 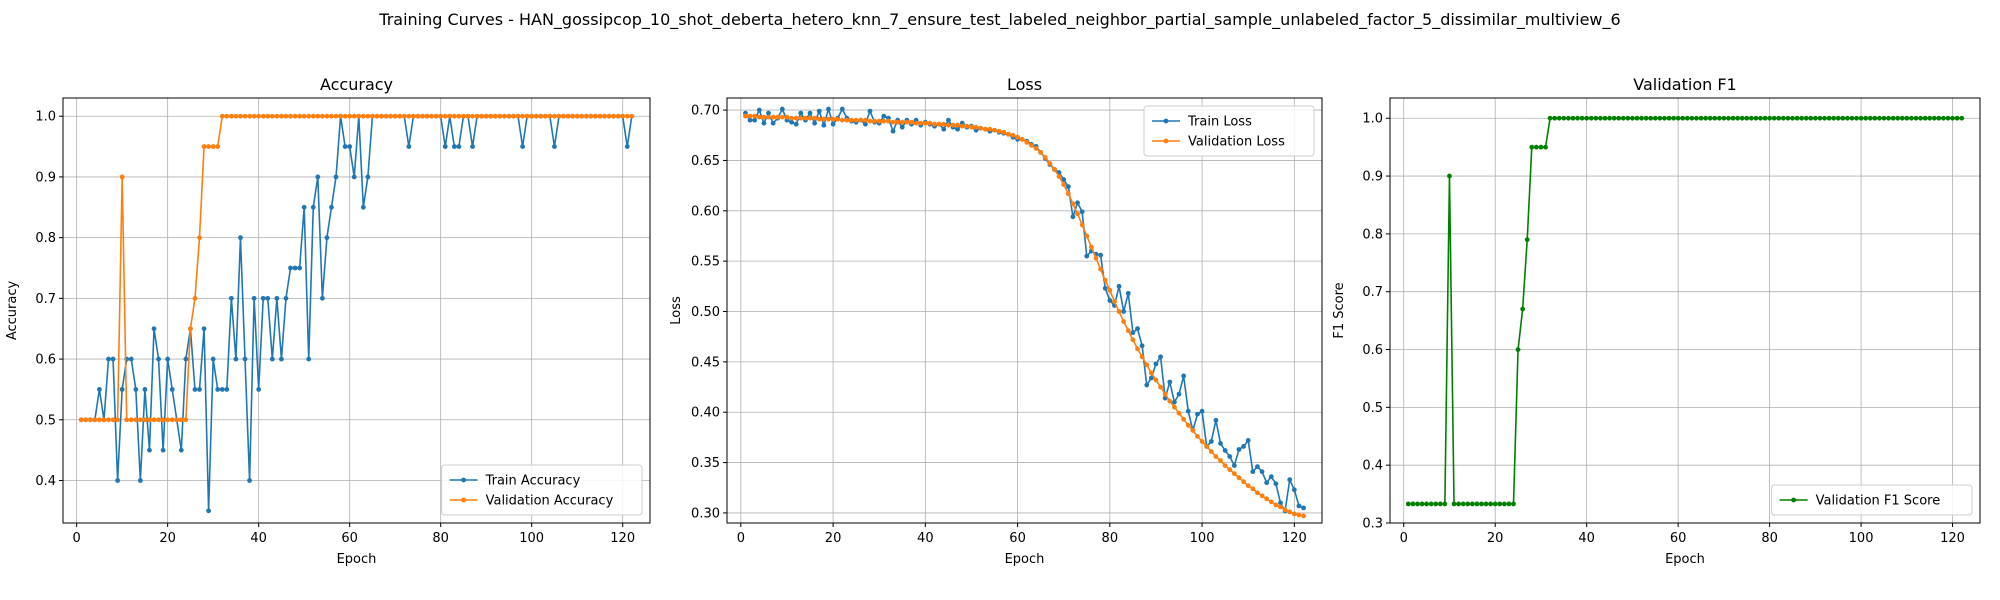 I want to click on x-tick-label: 60, so click(x=1678, y=538).